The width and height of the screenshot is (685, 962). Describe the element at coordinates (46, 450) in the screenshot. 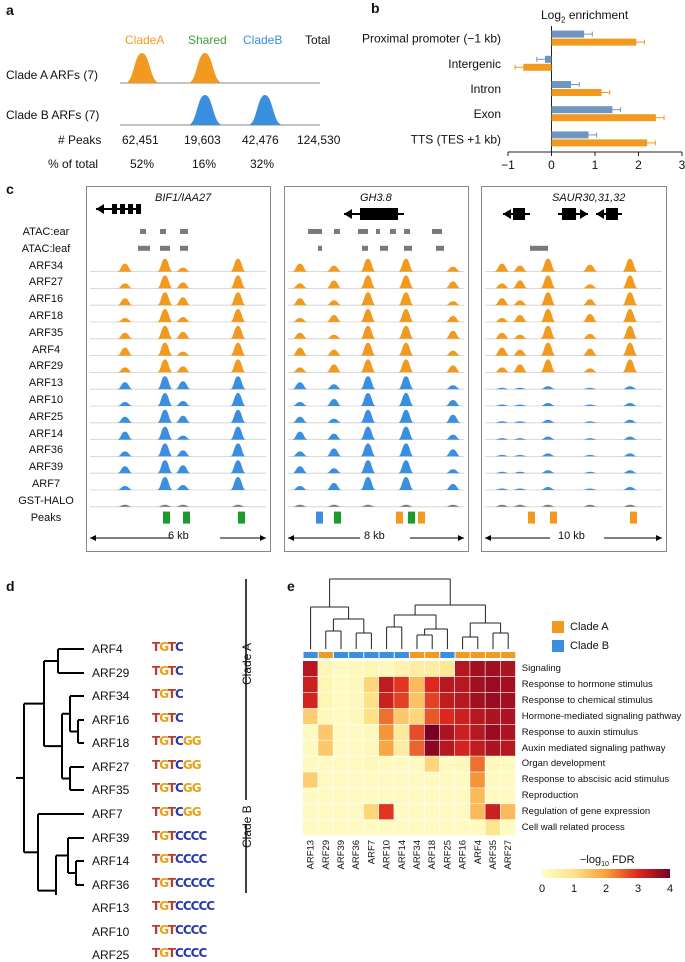

I see `track-label: ARF36` at that location.